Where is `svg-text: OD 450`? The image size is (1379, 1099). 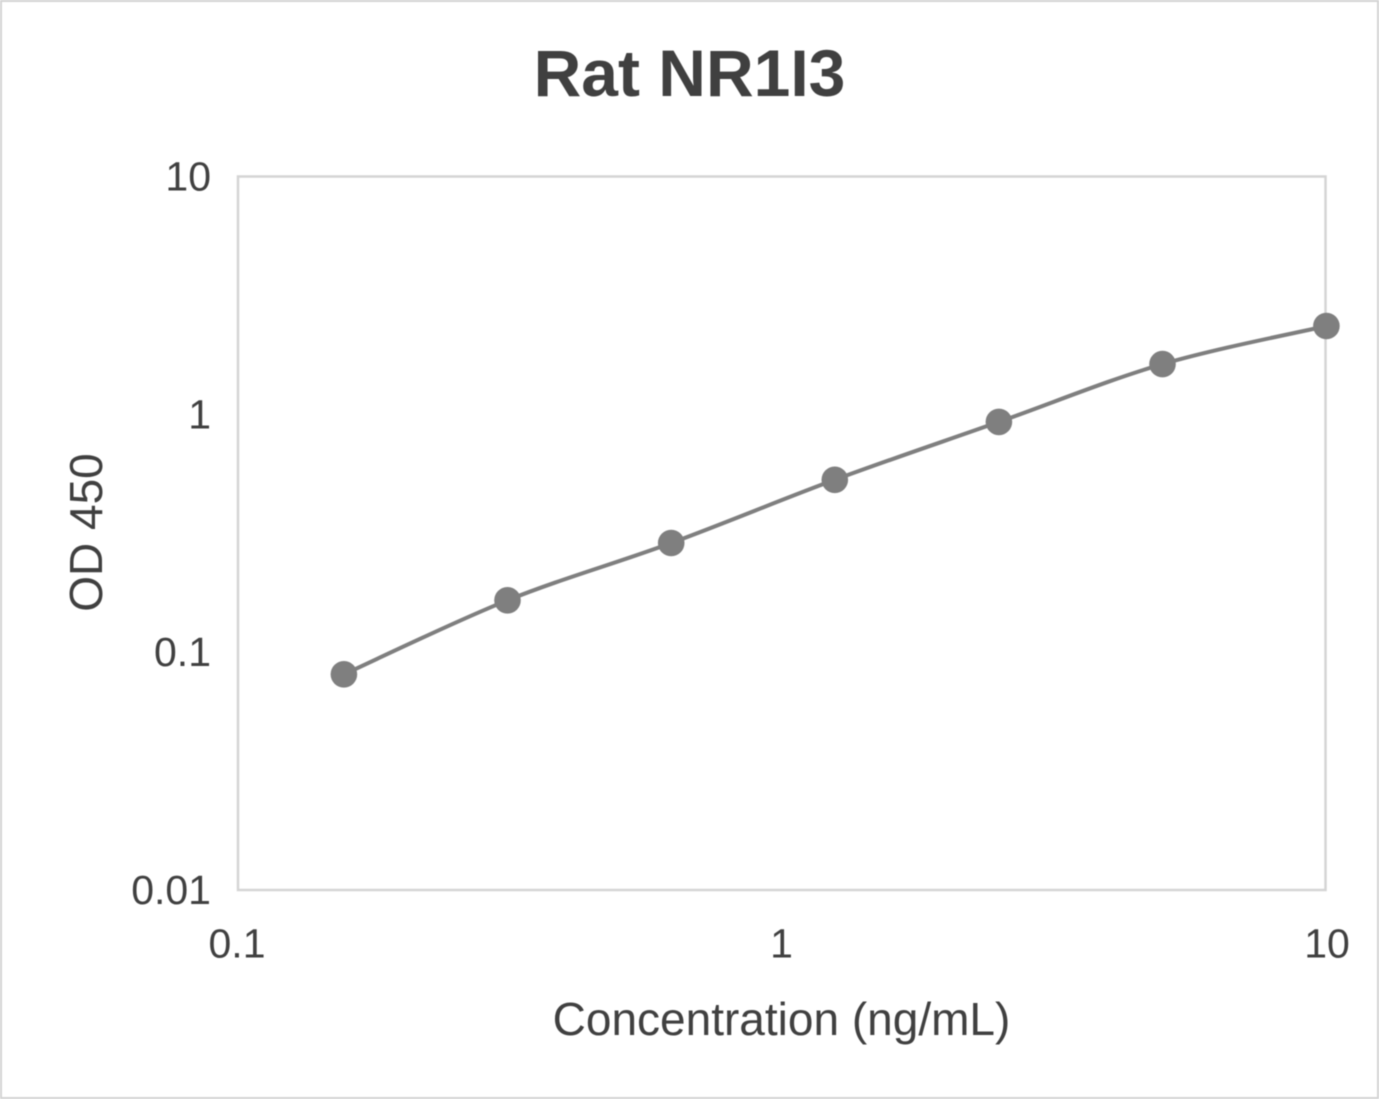 svg-text: OD 450 is located at coordinates (86, 532).